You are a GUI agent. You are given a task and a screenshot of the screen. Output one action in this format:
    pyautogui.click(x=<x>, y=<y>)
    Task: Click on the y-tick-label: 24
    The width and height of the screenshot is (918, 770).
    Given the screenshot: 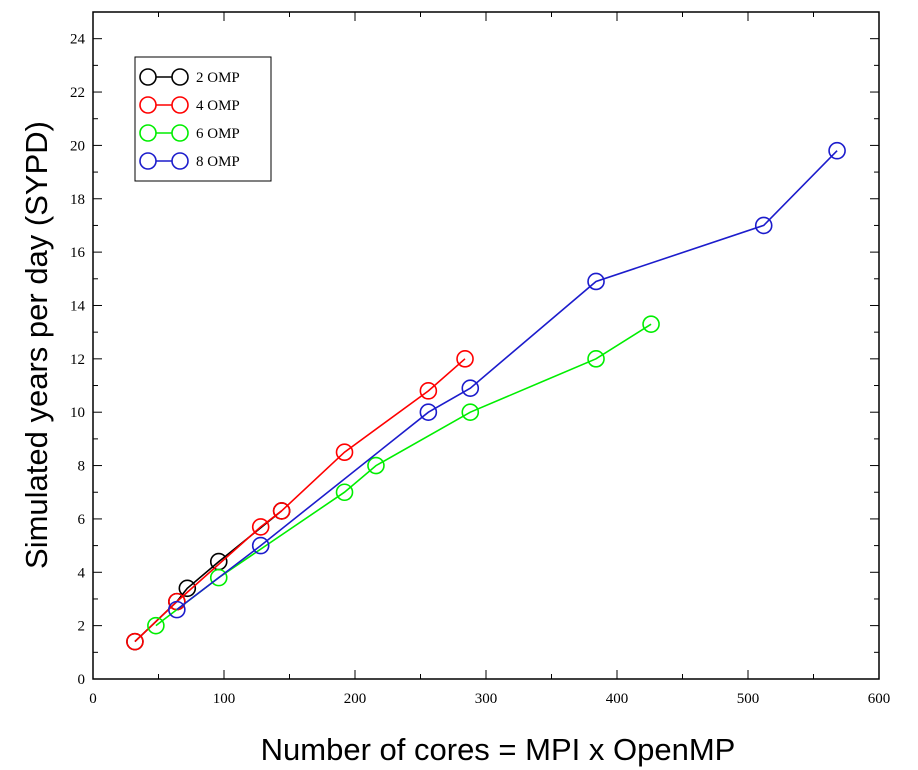 What is the action you would take?
    pyautogui.click(x=78, y=40)
    